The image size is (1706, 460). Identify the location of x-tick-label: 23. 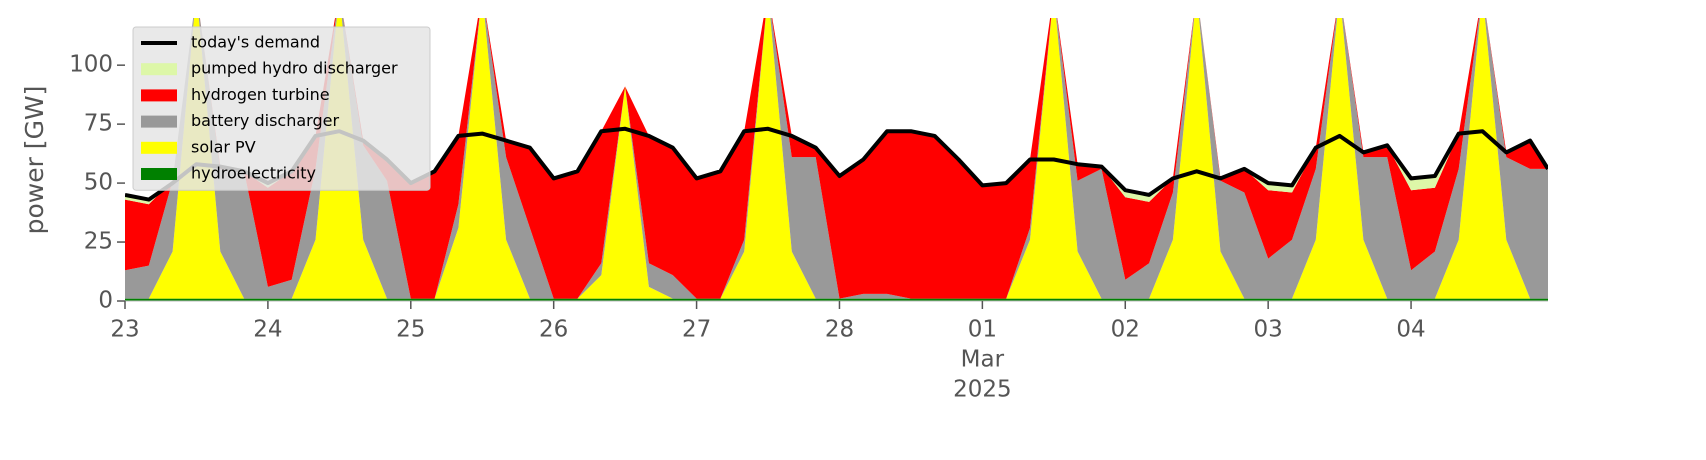
(124, 330).